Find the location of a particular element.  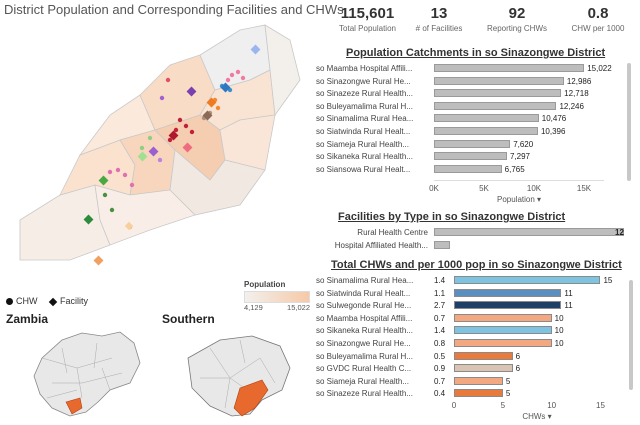

southern-mini-map is located at coordinates (235, 374).